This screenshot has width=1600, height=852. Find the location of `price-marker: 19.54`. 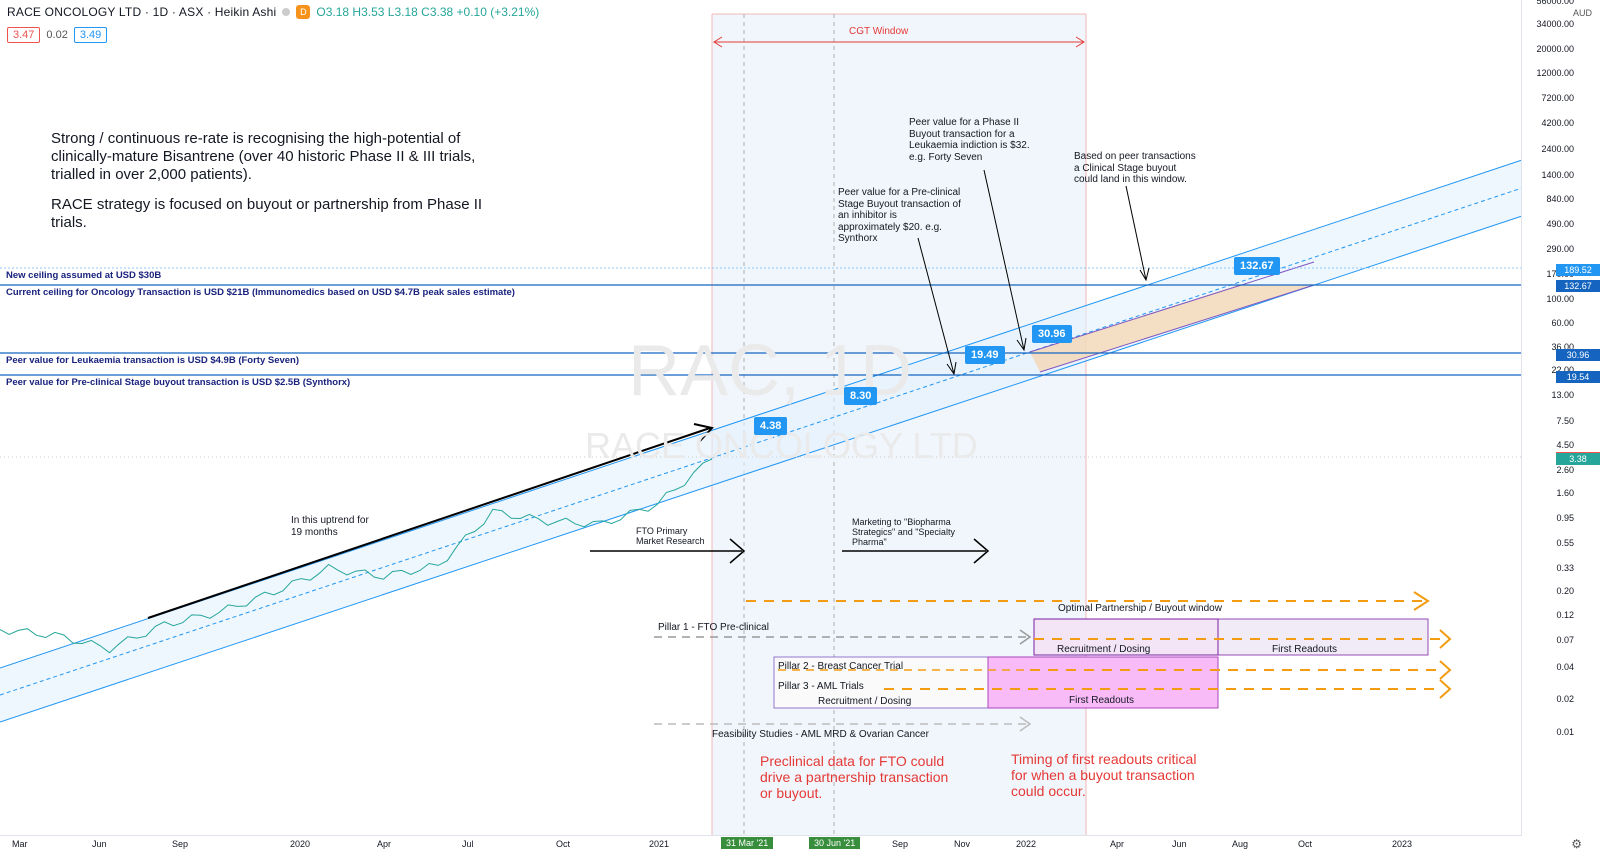

price-marker: 19.54 is located at coordinates (1578, 376).